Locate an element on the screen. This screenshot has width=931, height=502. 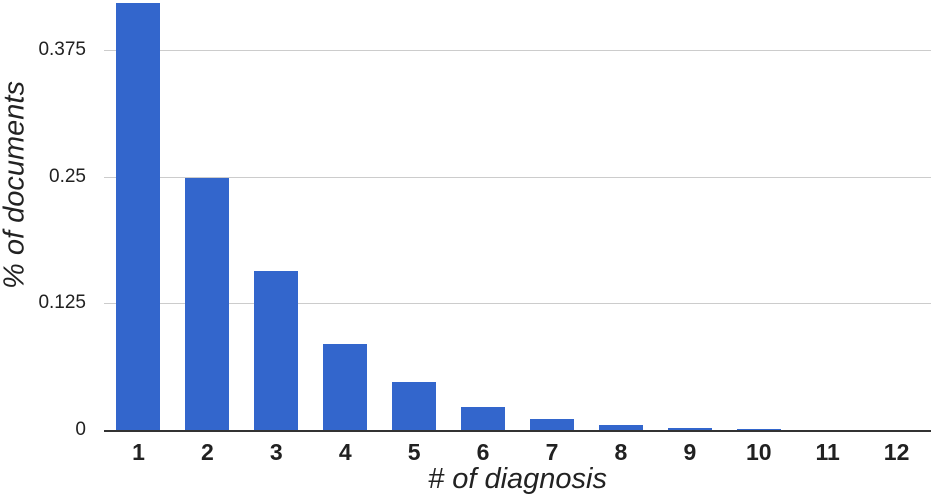
x-tick-label: 3 is located at coordinates (276, 452).